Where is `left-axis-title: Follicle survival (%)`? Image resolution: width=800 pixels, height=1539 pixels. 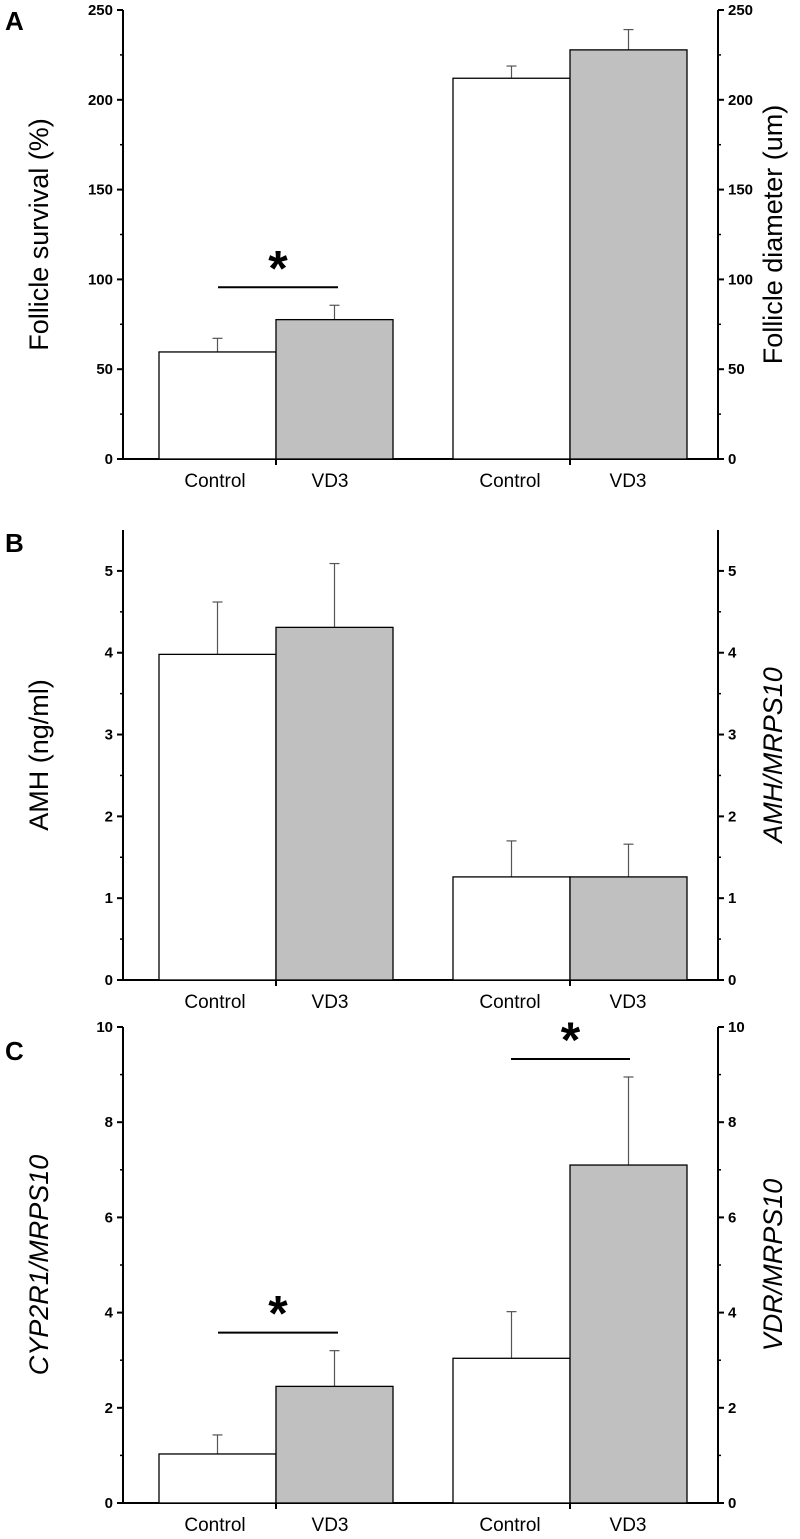
left-axis-title: Follicle survival (%) is located at coordinates (39, 234).